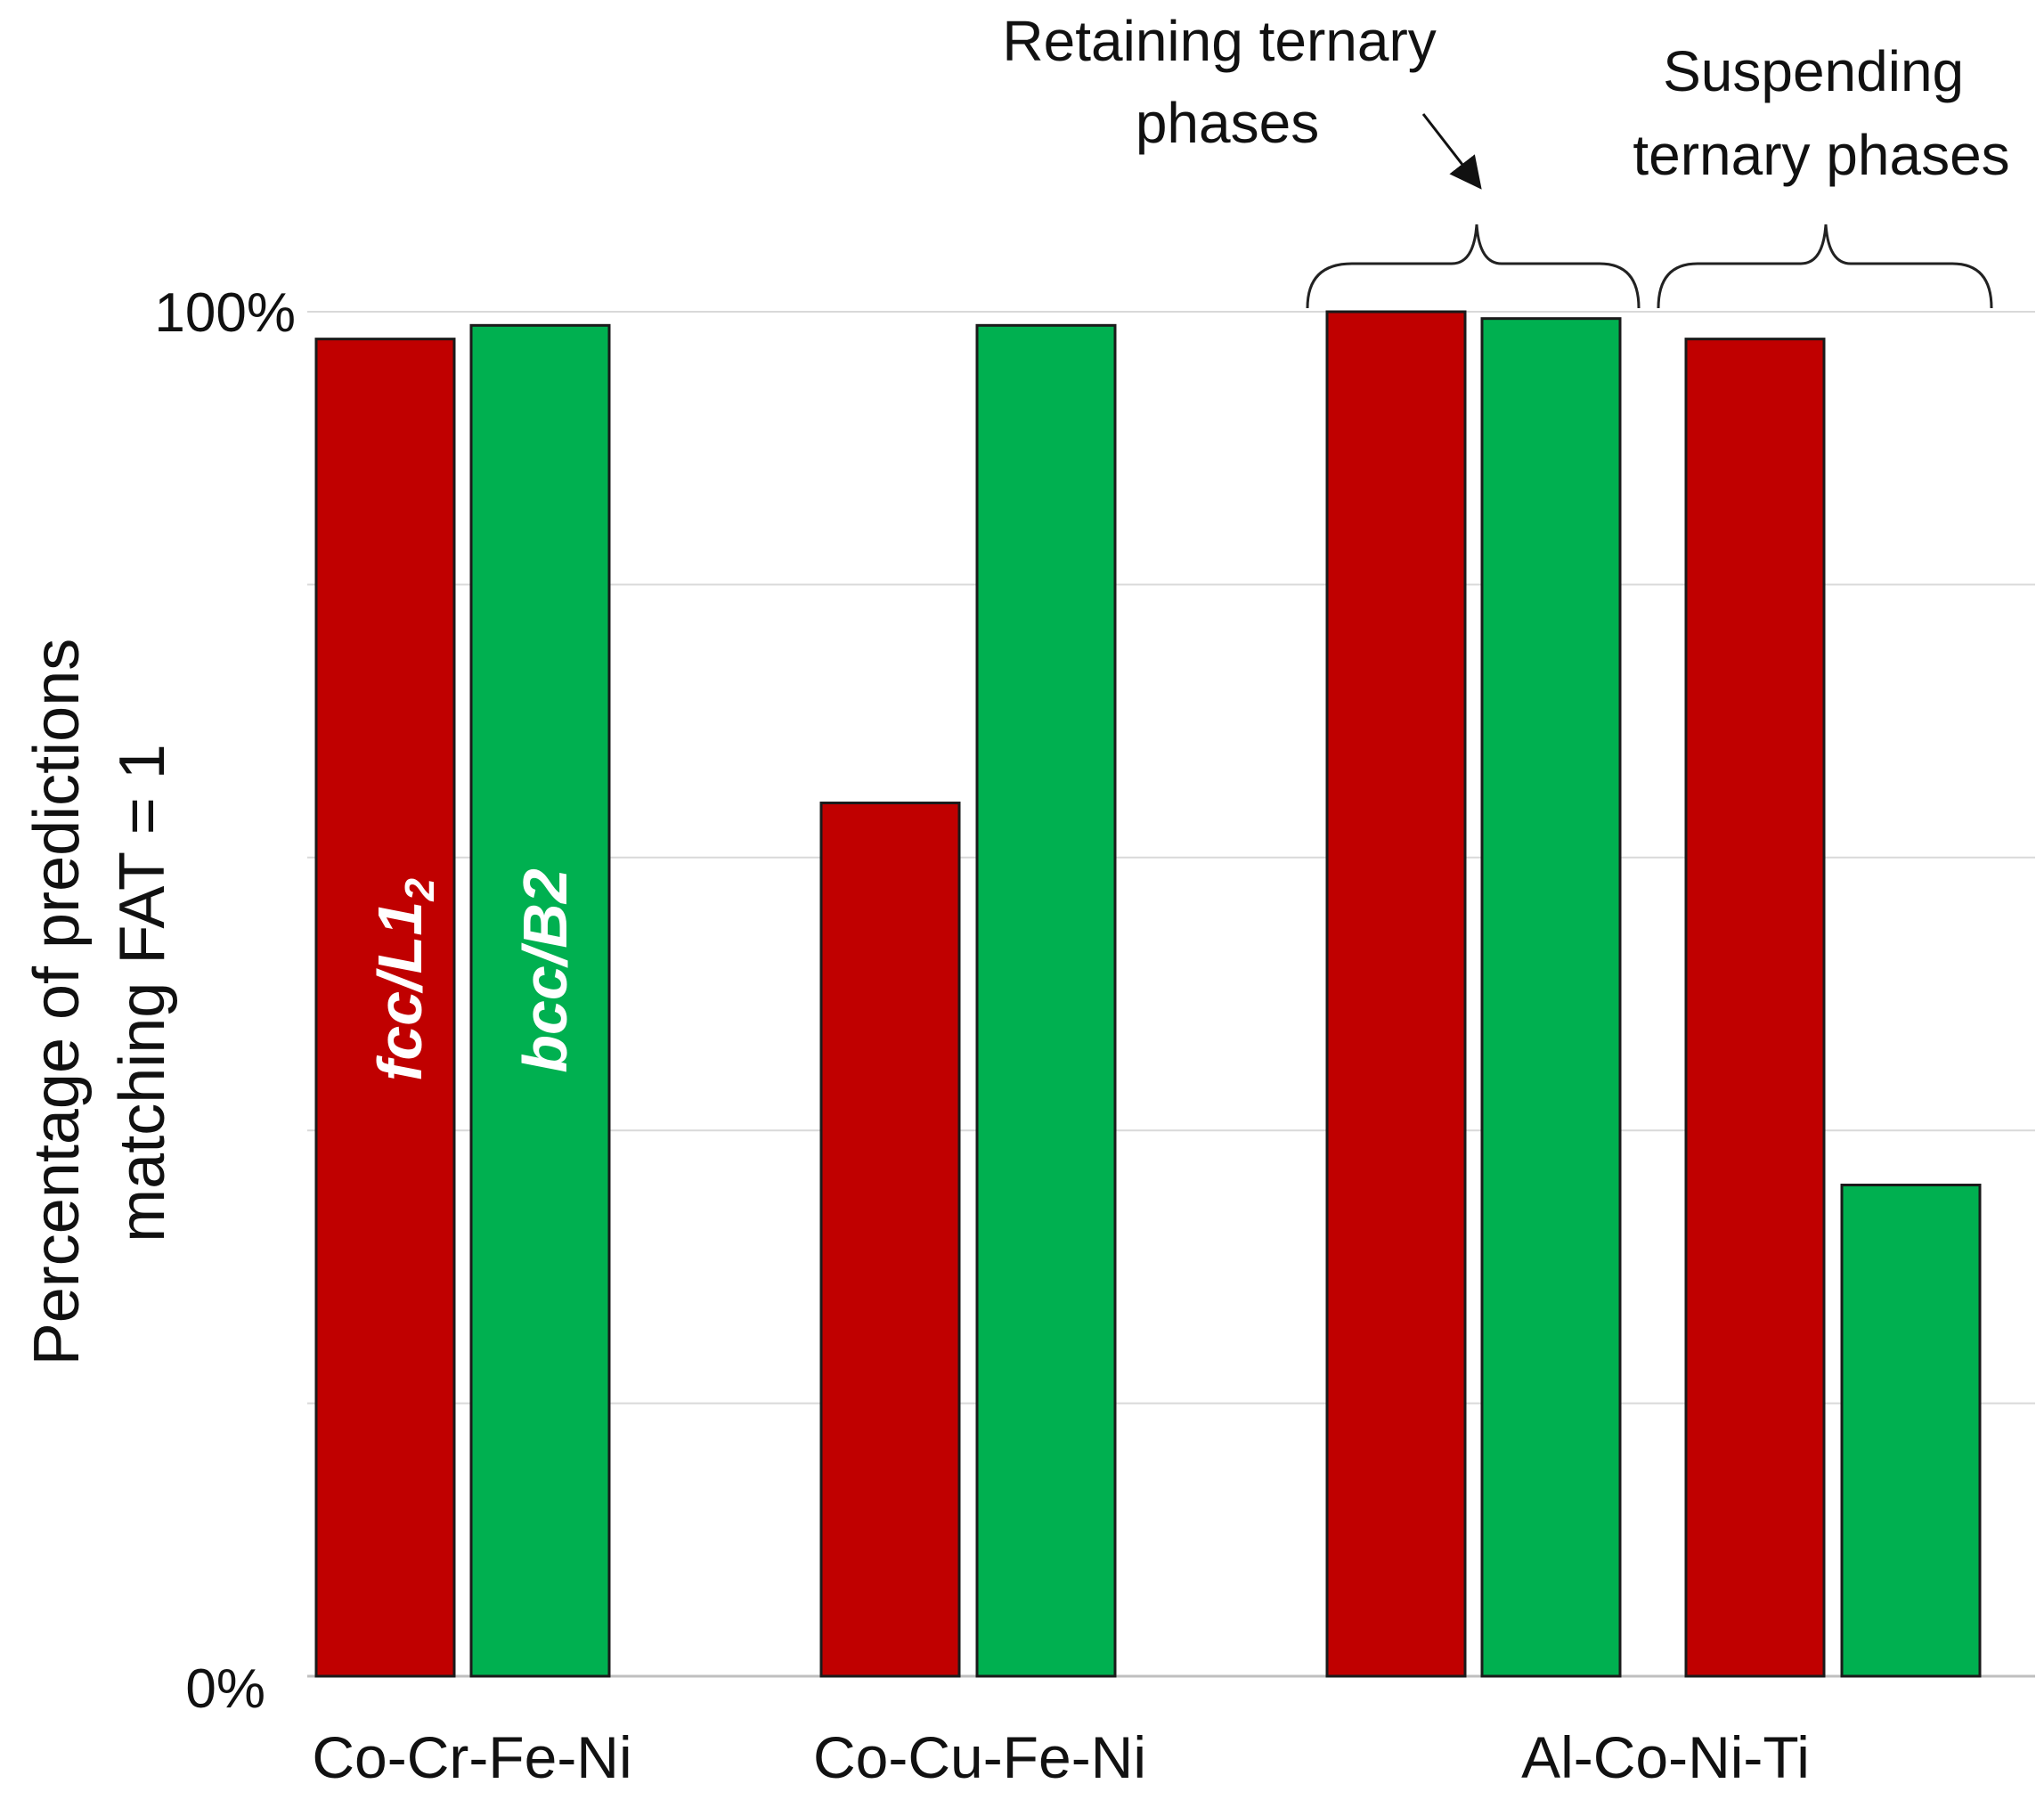  I want to click on annotation-suspending-line-2: ternary phases, so click(1821, 155).